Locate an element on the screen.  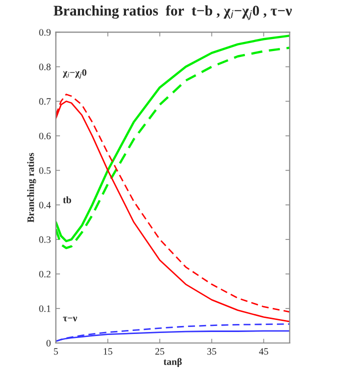
y-tick-label: 0.5 is located at coordinates (45, 170).